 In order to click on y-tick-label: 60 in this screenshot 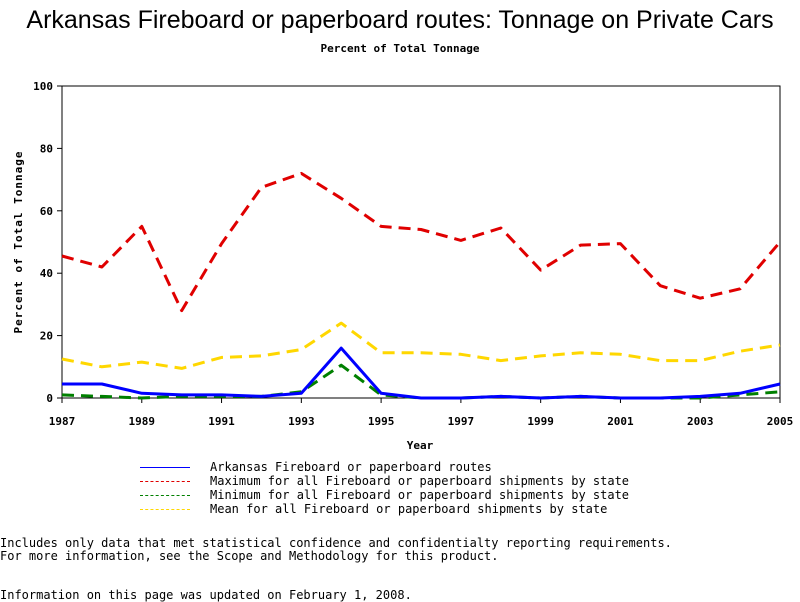, I will do `click(46, 211)`.